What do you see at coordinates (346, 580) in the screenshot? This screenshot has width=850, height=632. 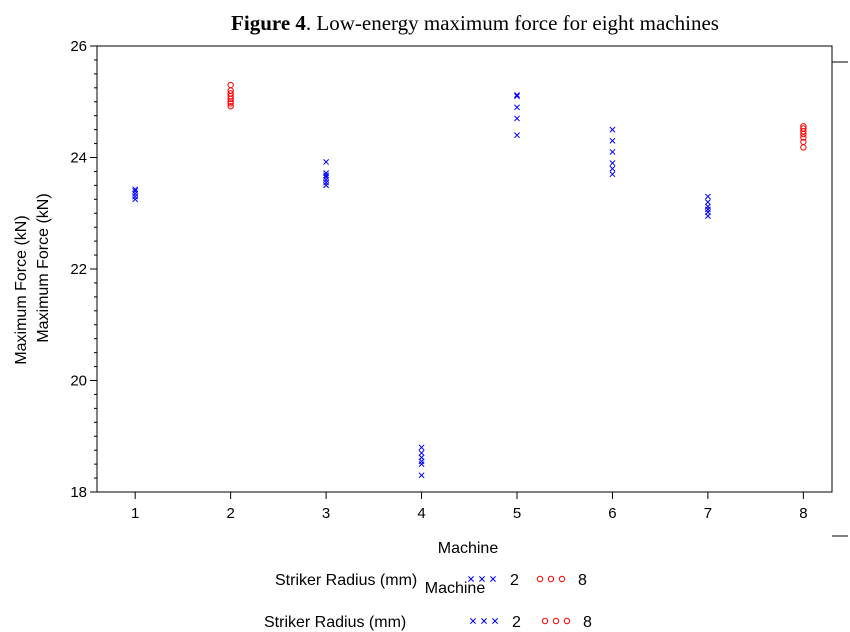 I see `legend-title: Striker Radius (mm)` at bounding box center [346, 580].